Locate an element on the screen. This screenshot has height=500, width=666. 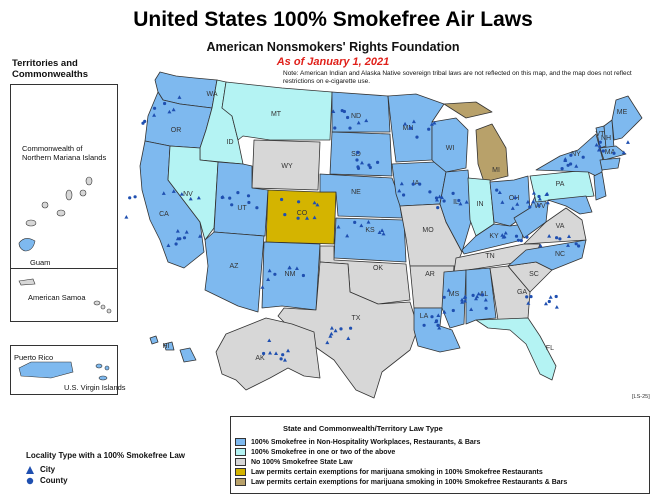
state-il is located at coordinates (456, 211).